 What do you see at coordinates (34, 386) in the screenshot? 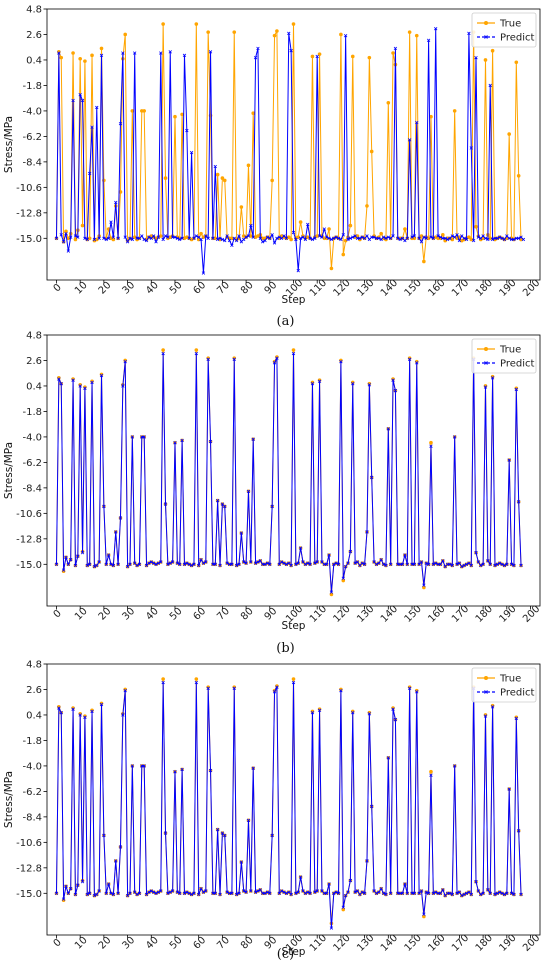
I see `y-tick-label: 0.4` at bounding box center [34, 386].